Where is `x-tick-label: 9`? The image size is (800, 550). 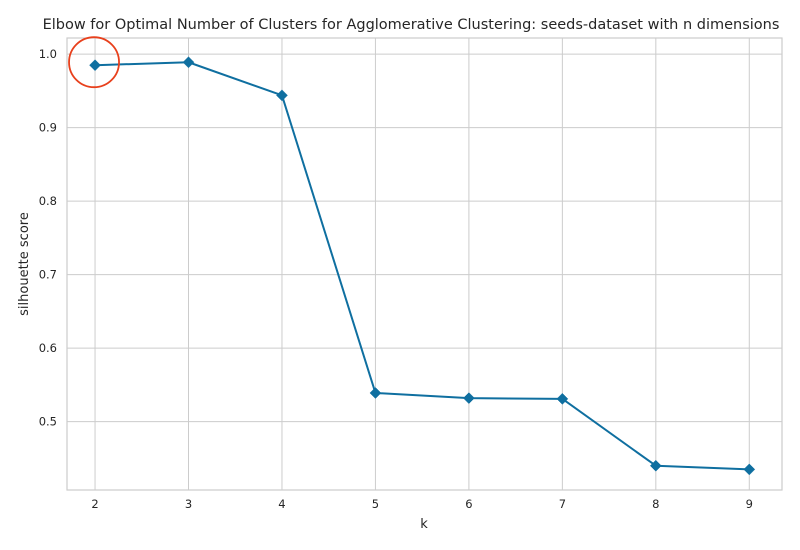
x-tick-label: 9 is located at coordinates (749, 504).